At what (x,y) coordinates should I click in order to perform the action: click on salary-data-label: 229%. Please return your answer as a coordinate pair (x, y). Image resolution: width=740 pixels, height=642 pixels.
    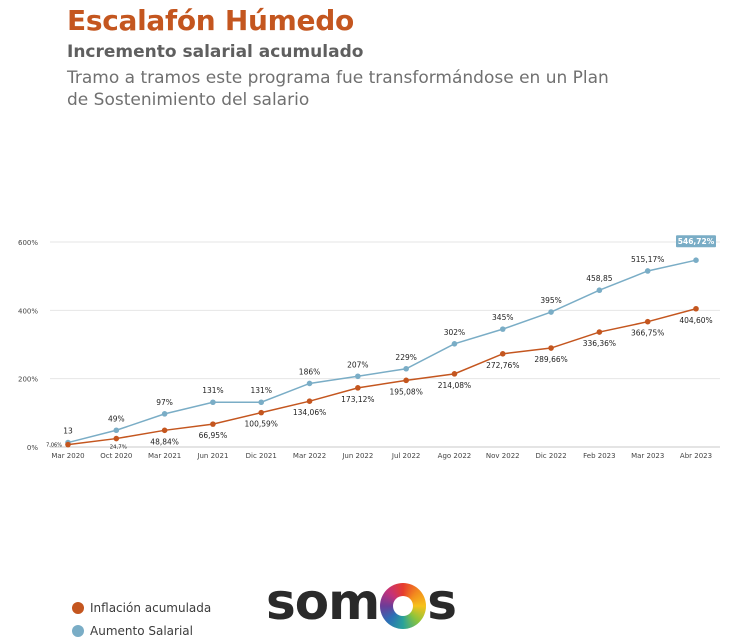
    Looking at the image, I should click on (405, 357).